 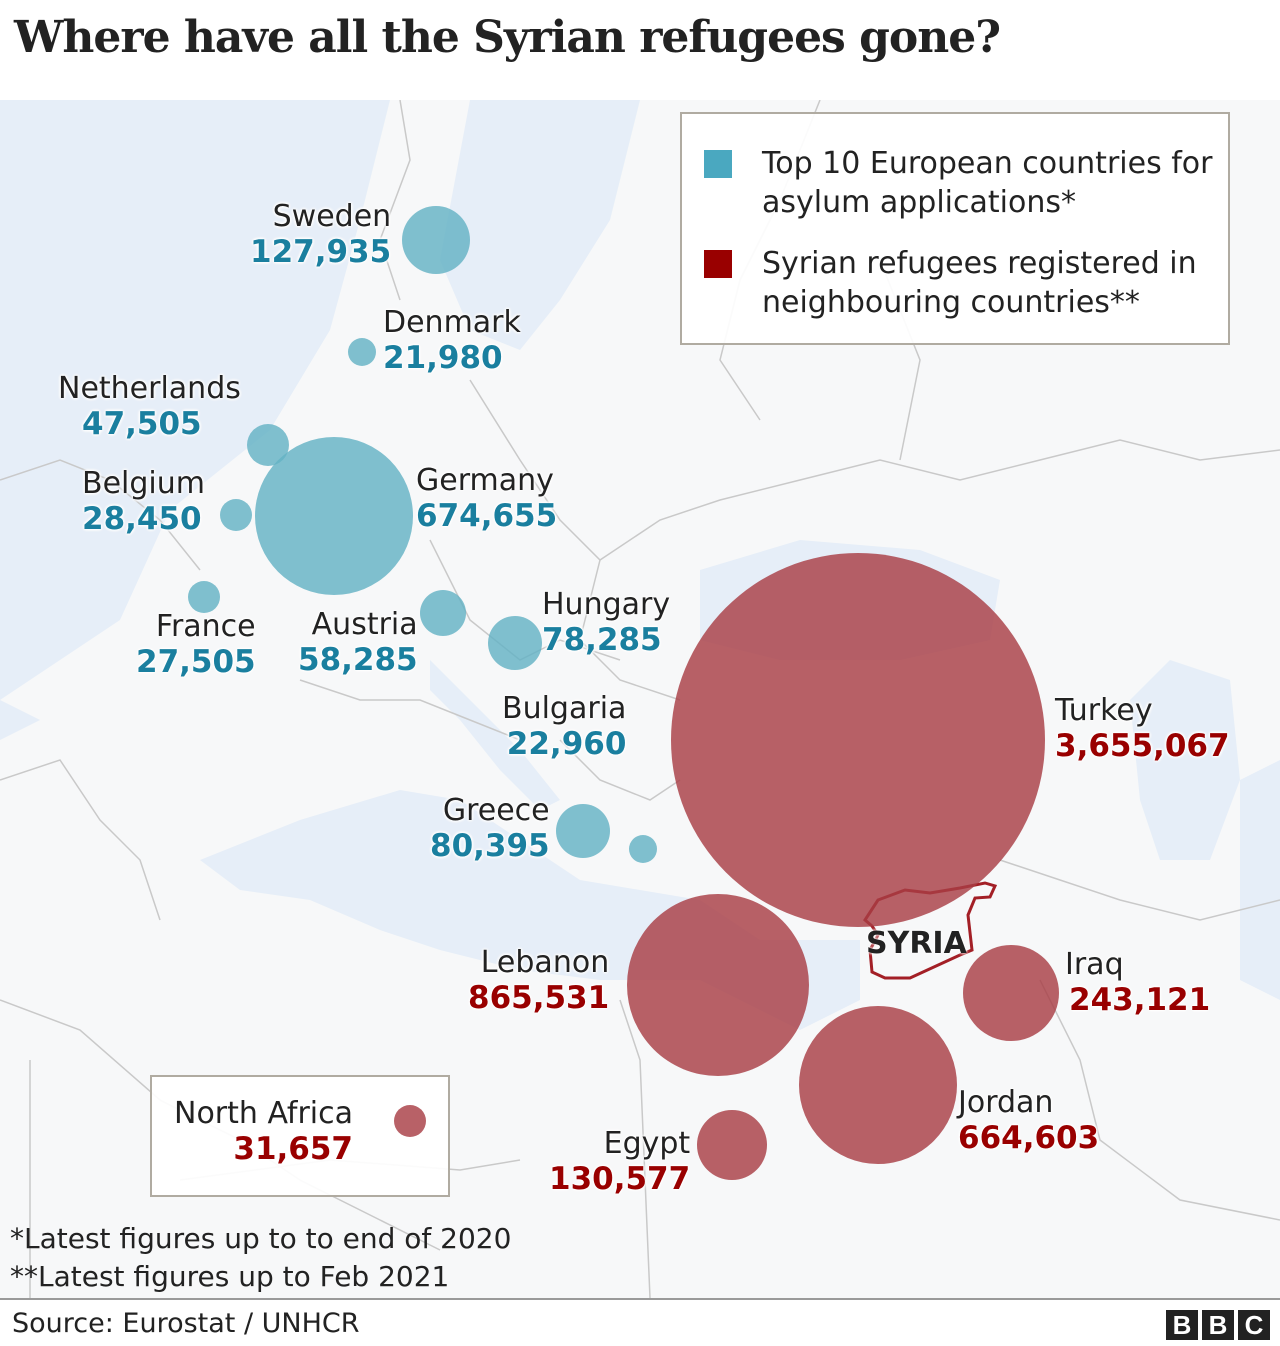 What do you see at coordinates (718, 164) in the screenshot?
I see `teal-square-icon` at bounding box center [718, 164].